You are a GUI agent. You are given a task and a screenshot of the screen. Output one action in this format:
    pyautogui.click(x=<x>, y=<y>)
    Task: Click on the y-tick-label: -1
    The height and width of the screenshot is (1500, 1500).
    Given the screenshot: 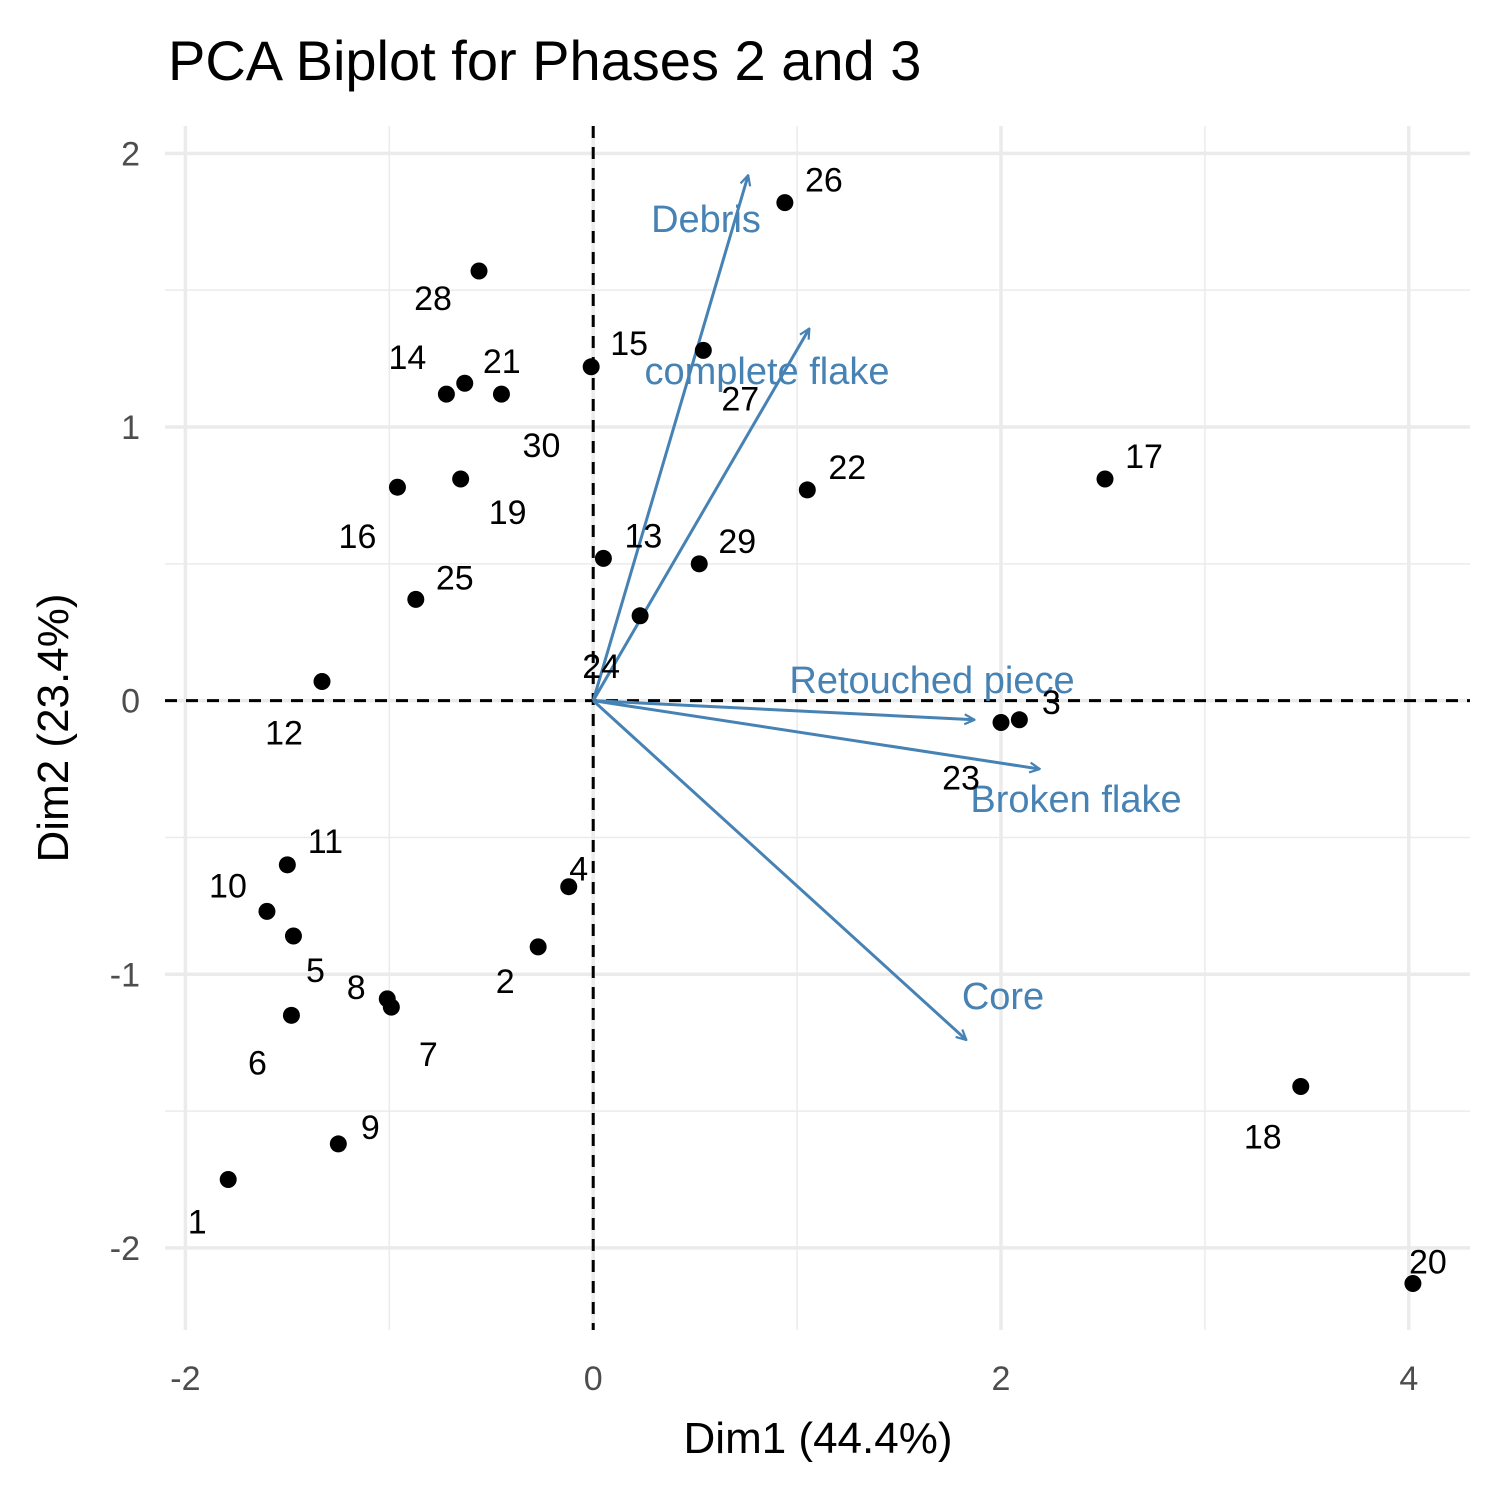 What is the action you would take?
    pyautogui.click(x=125, y=975)
    